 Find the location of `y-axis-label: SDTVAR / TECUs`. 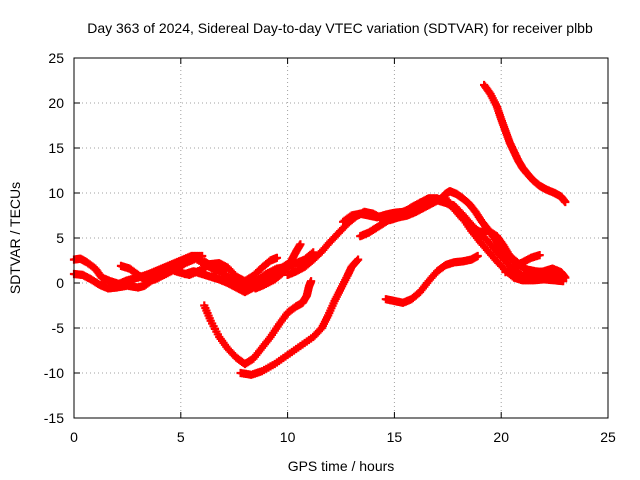

y-axis-label: SDTVAR / TECUs is located at coordinates (15, 238).